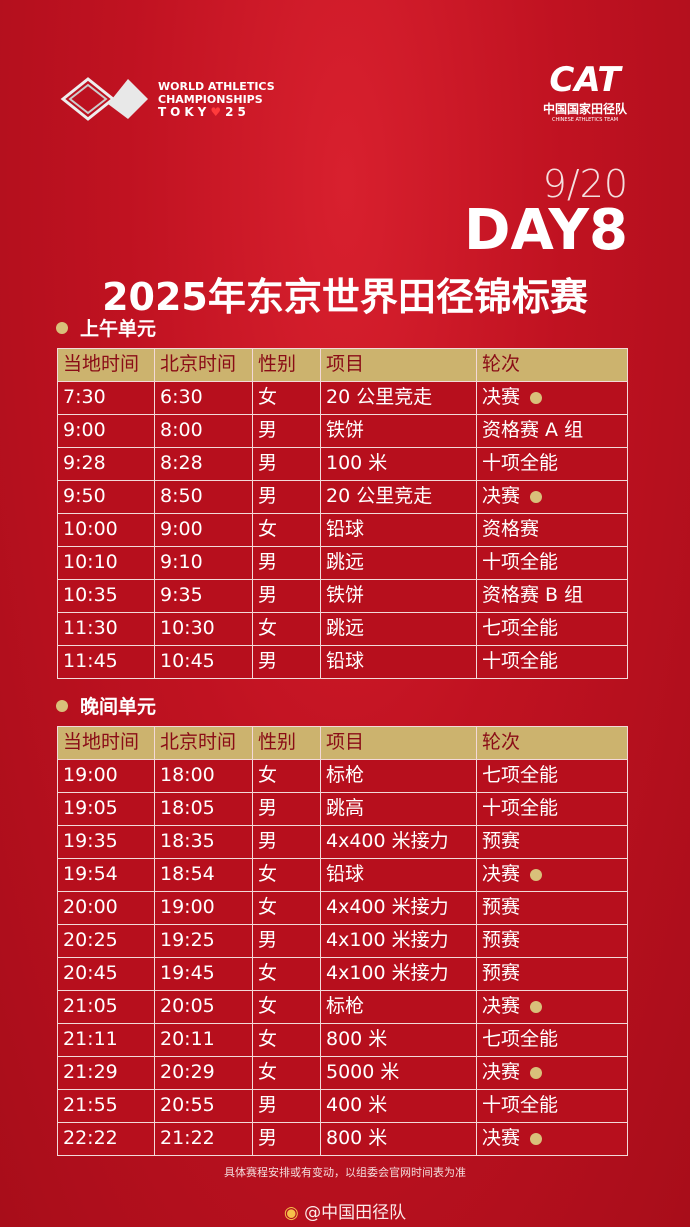  Describe the element at coordinates (398, 908) in the screenshot. I see `table-cell: 4x400 米接力` at that location.